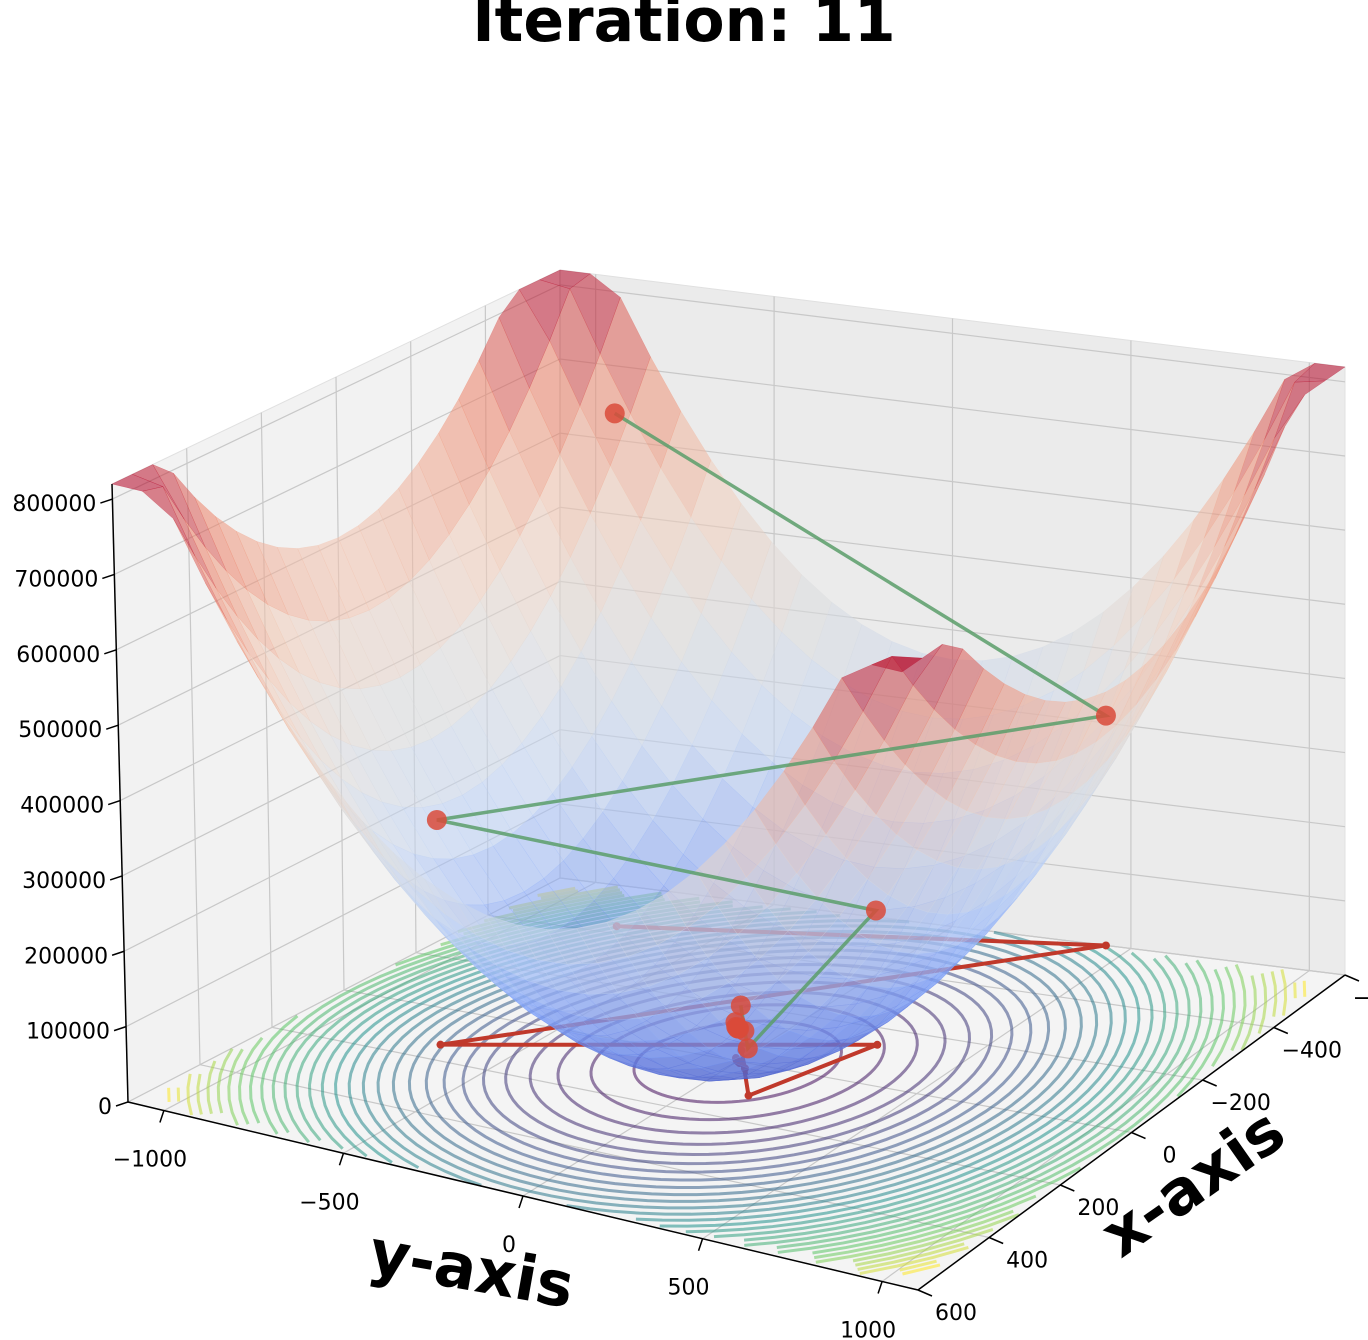 The image size is (1368, 1340). What do you see at coordinates (1170, 1156) in the screenshot?
I see `x-tick-label: 0` at bounding box center [1170, 1156].